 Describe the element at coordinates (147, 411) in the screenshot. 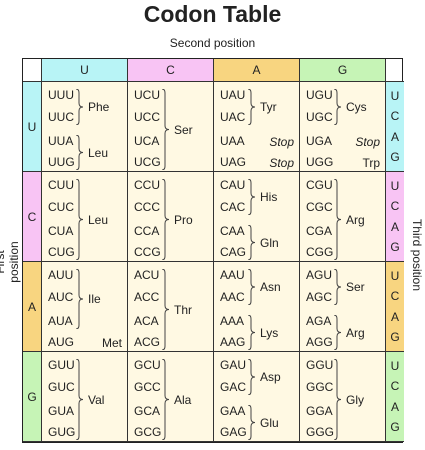

I see `codon: GCA` at that location.